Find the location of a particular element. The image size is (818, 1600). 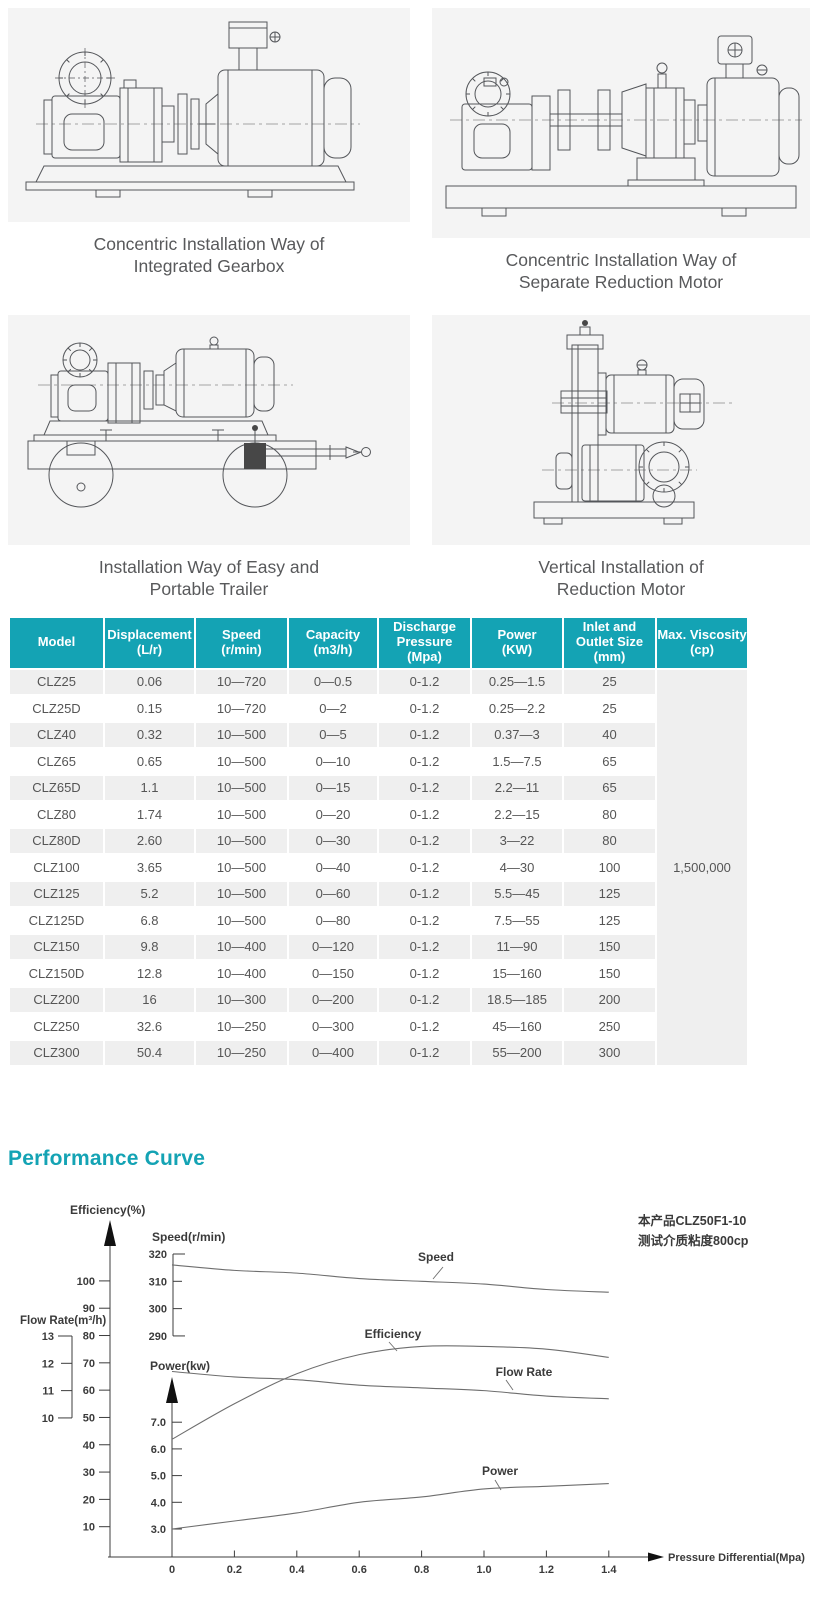

spec-cell: 6.8 is located at coordinates (149, 920).